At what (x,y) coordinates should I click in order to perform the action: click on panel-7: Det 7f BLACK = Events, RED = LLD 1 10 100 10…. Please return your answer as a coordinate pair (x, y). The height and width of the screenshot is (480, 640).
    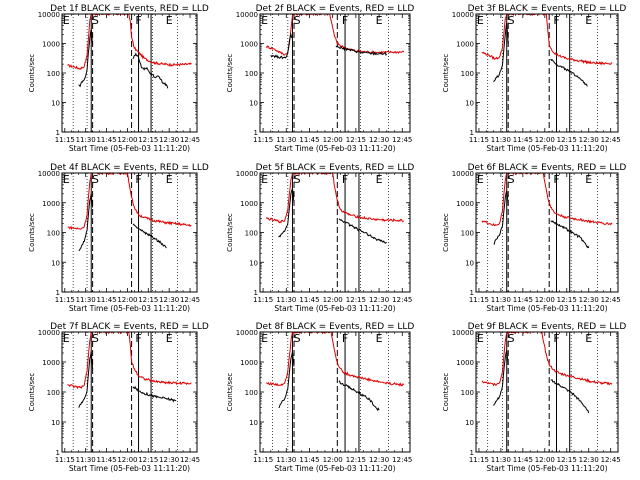
    Looking at the image, I should click on (118, 397).